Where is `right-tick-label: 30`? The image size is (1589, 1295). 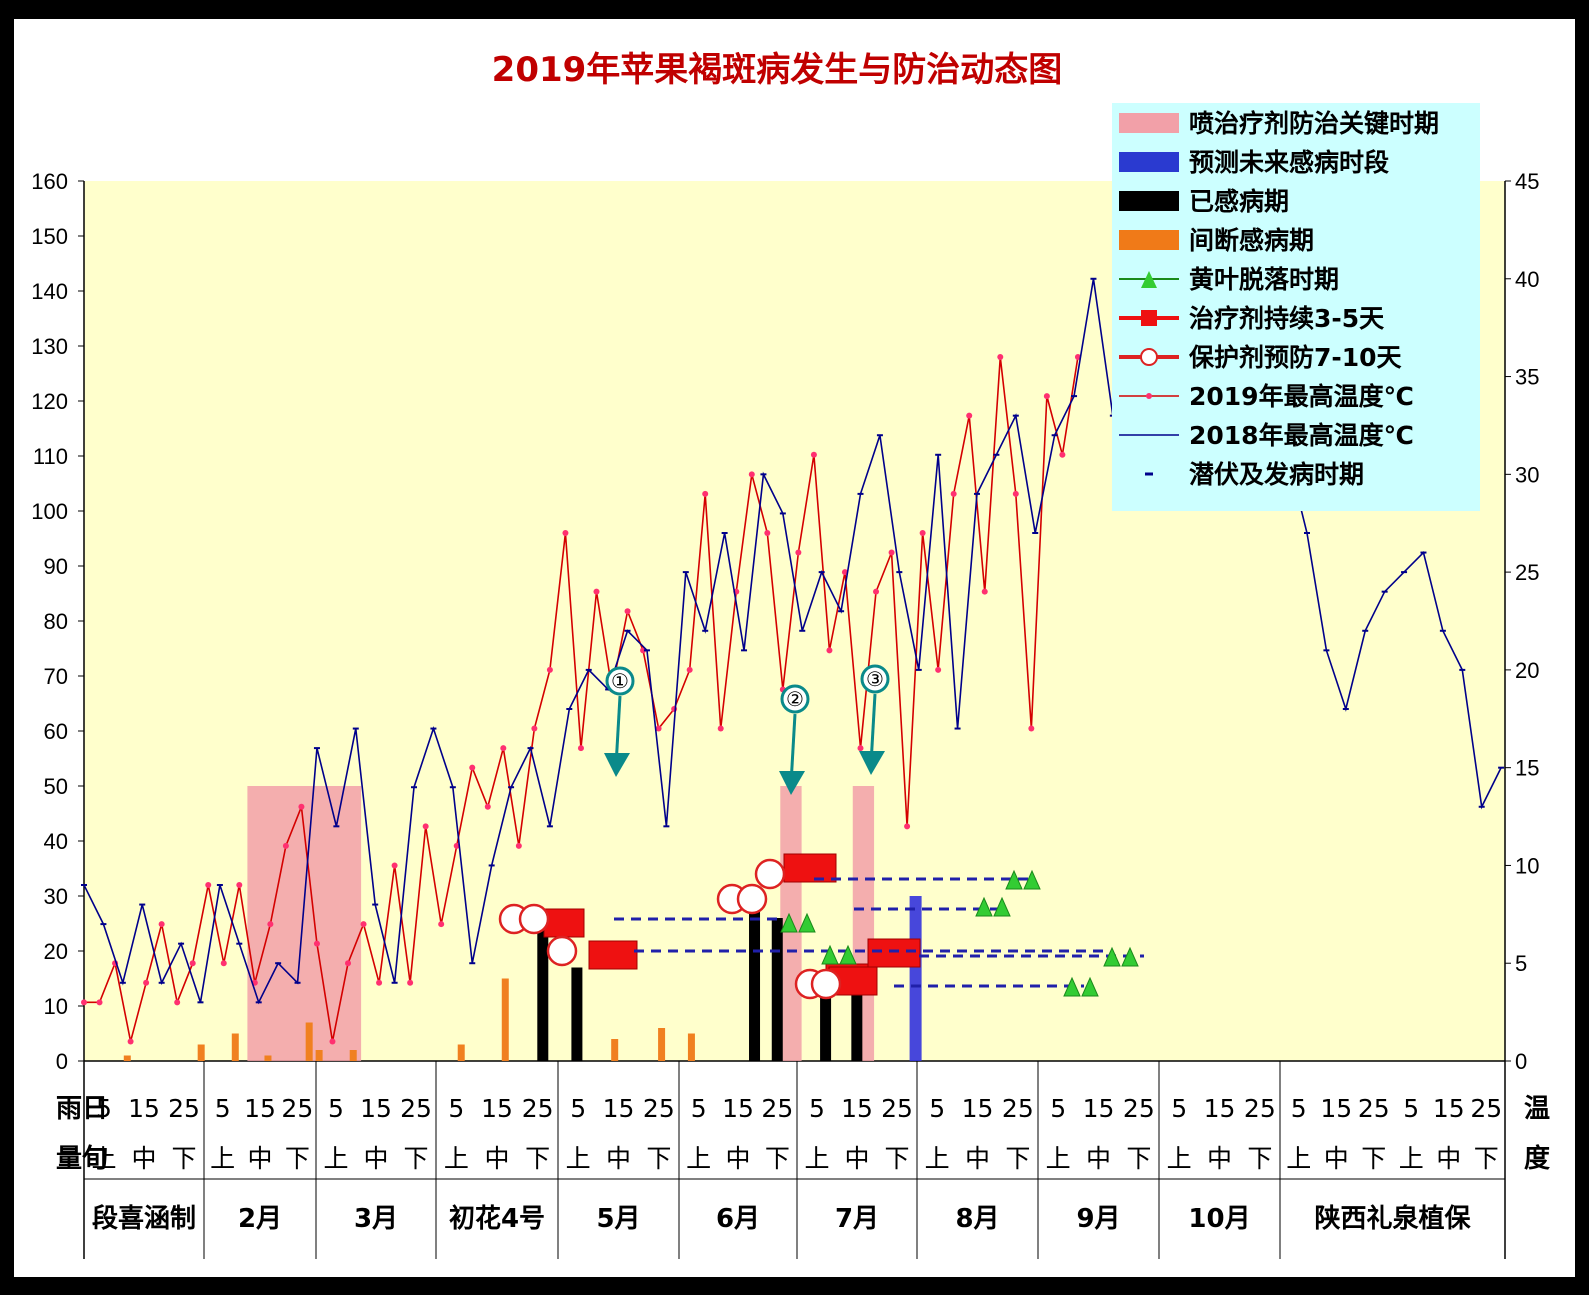
right-tick-label: 30 is located at coordinates (1527, 474).